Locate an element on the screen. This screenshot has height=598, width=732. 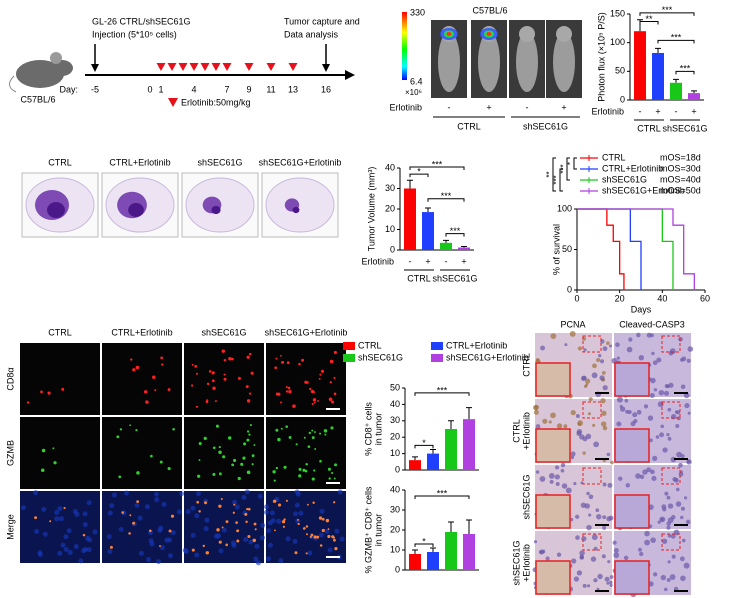
colorbar-max: 330 is located at coordinates (417, 12).